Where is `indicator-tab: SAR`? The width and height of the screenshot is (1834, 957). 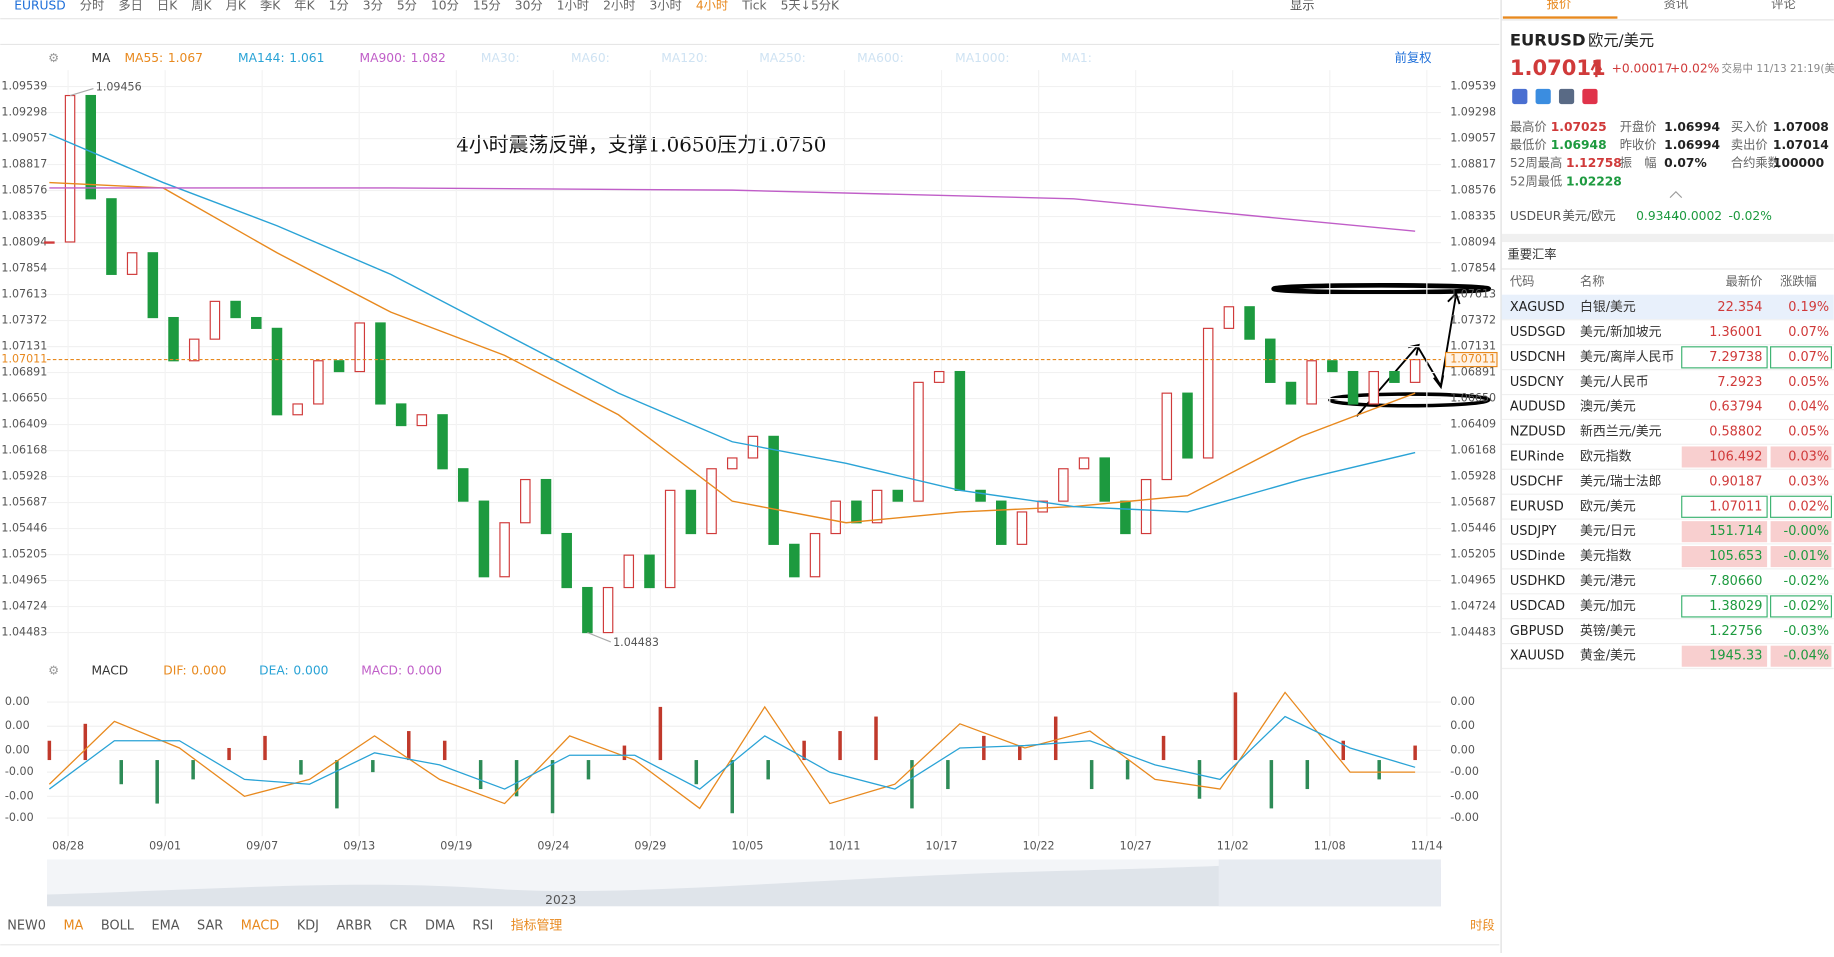 indicator-tab: SAR is located at coordinates (210, 926).